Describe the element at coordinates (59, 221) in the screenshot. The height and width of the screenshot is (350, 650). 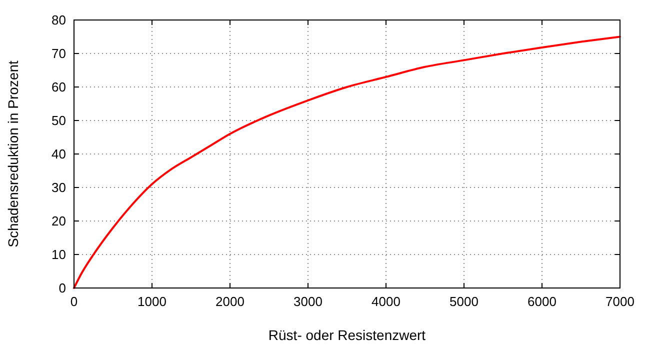
I see `y-tick-label: 20` at that location.